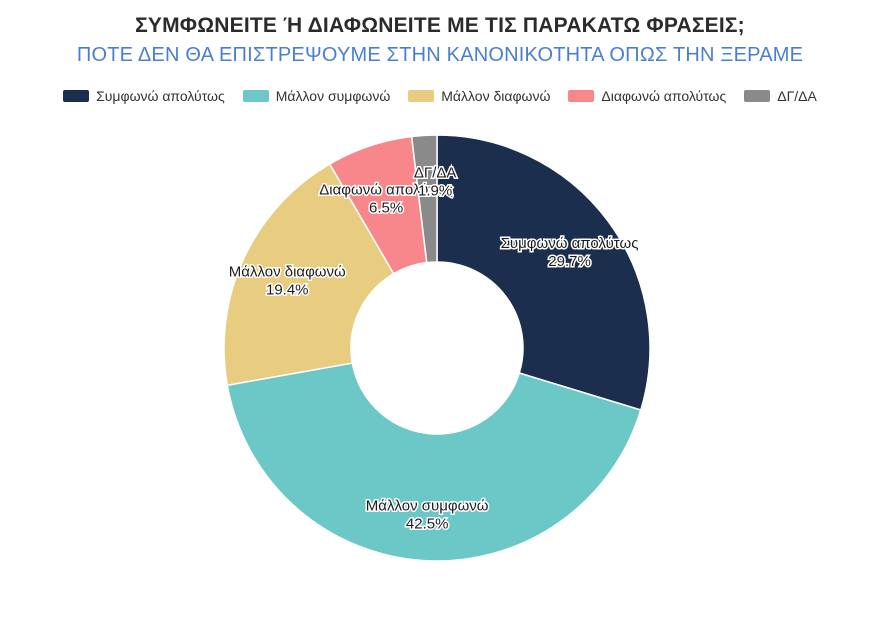 This screenshot has width=880, height=622. I want to click on slice-agree-strongly, so click(543, 272).